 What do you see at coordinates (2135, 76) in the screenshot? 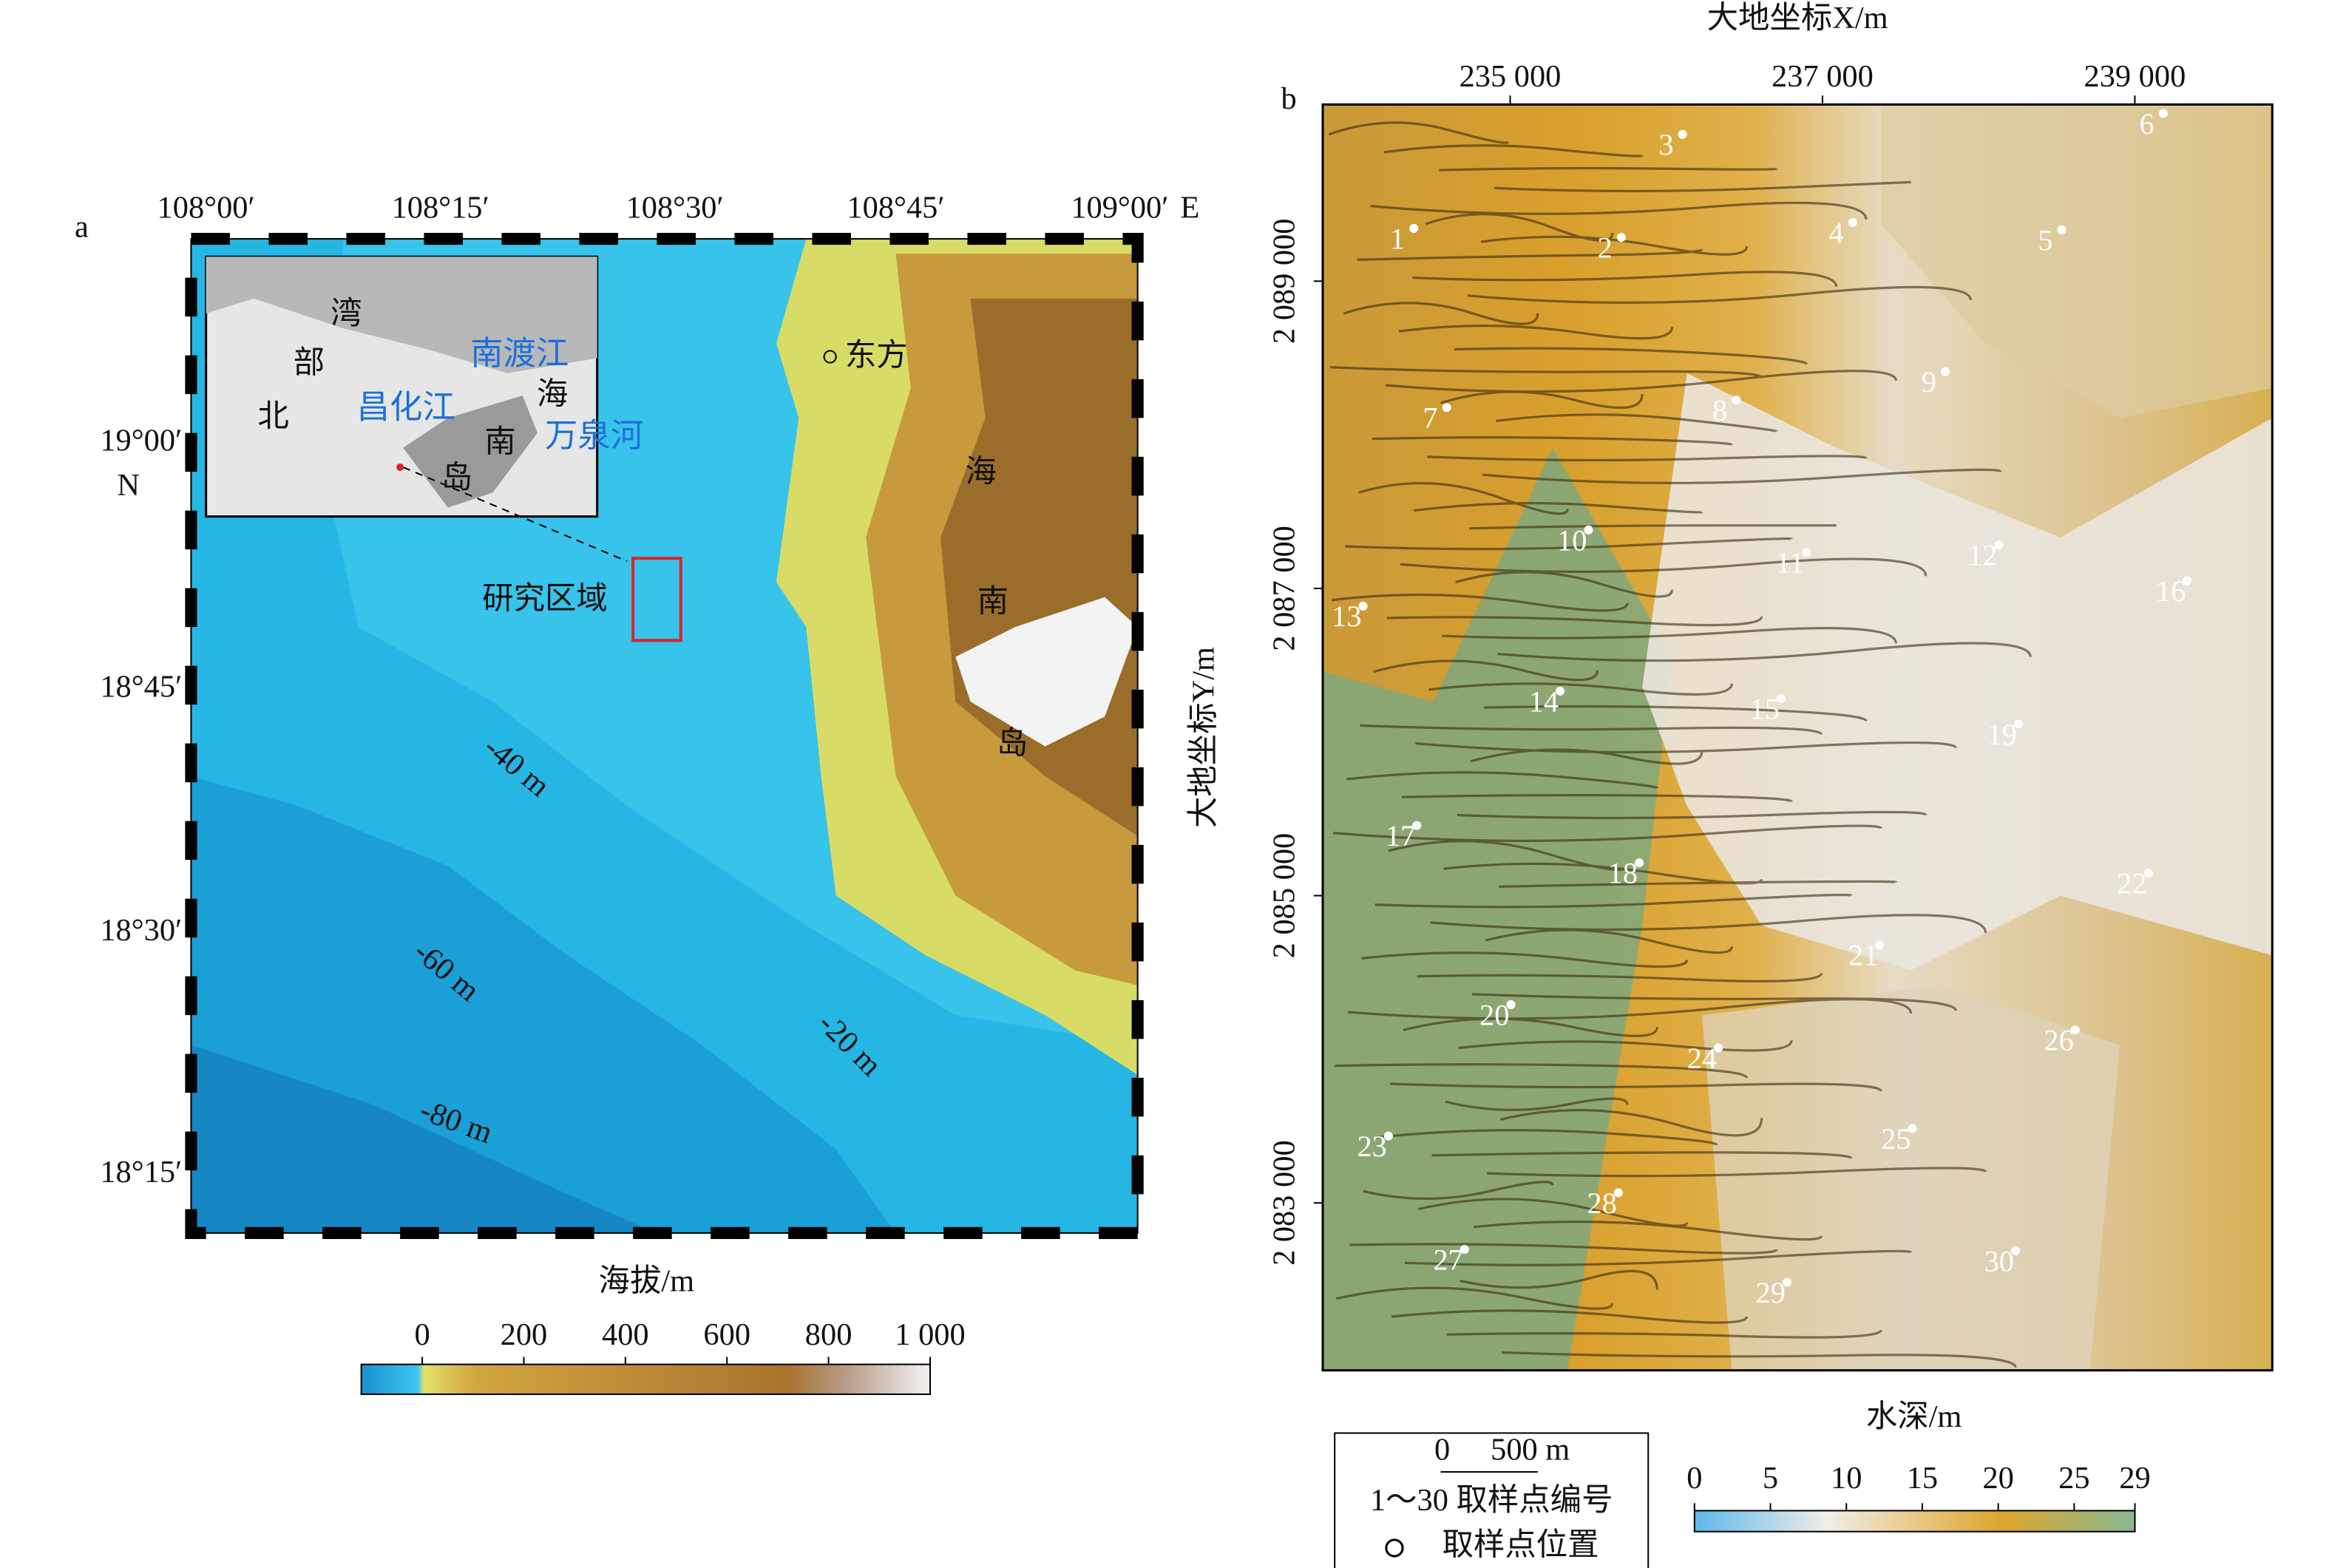
I see `x-tick-label: 239 000` at bounding box center [2135, 76].